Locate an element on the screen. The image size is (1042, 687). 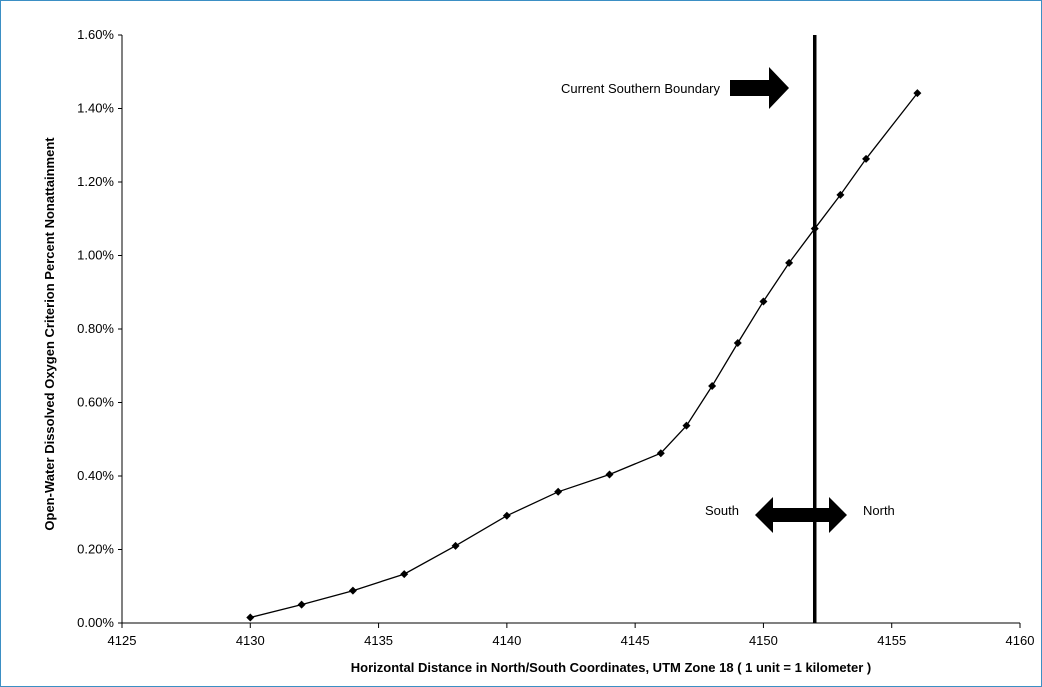
south-annotation-label: South is located at coordinates (722, 510).